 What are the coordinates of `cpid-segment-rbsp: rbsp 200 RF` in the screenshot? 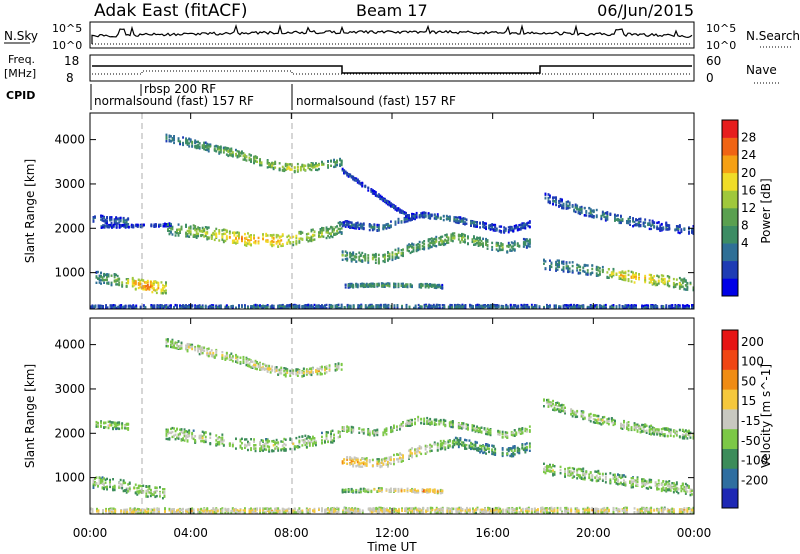 It's located at (180, 89).